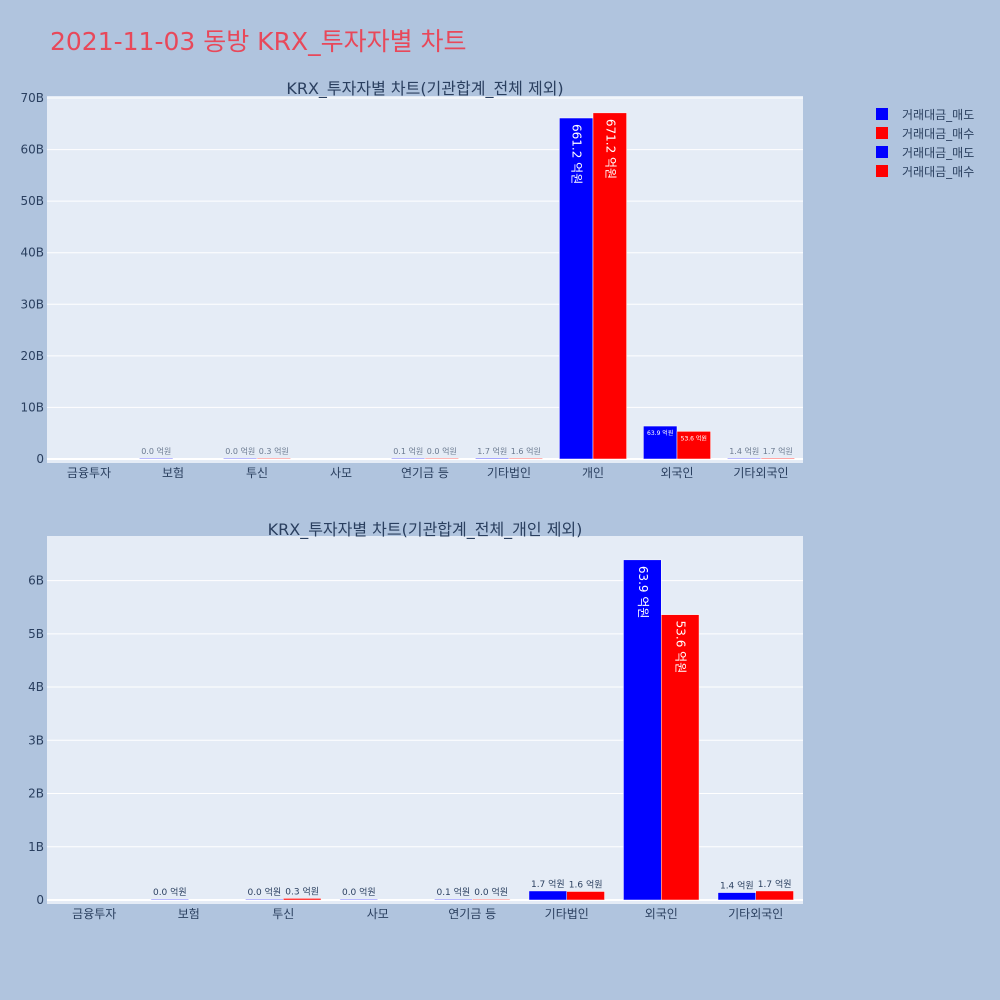 The image size is (1000, 1000). I want to click on y-tick-label: 5B, so click(36, 634).